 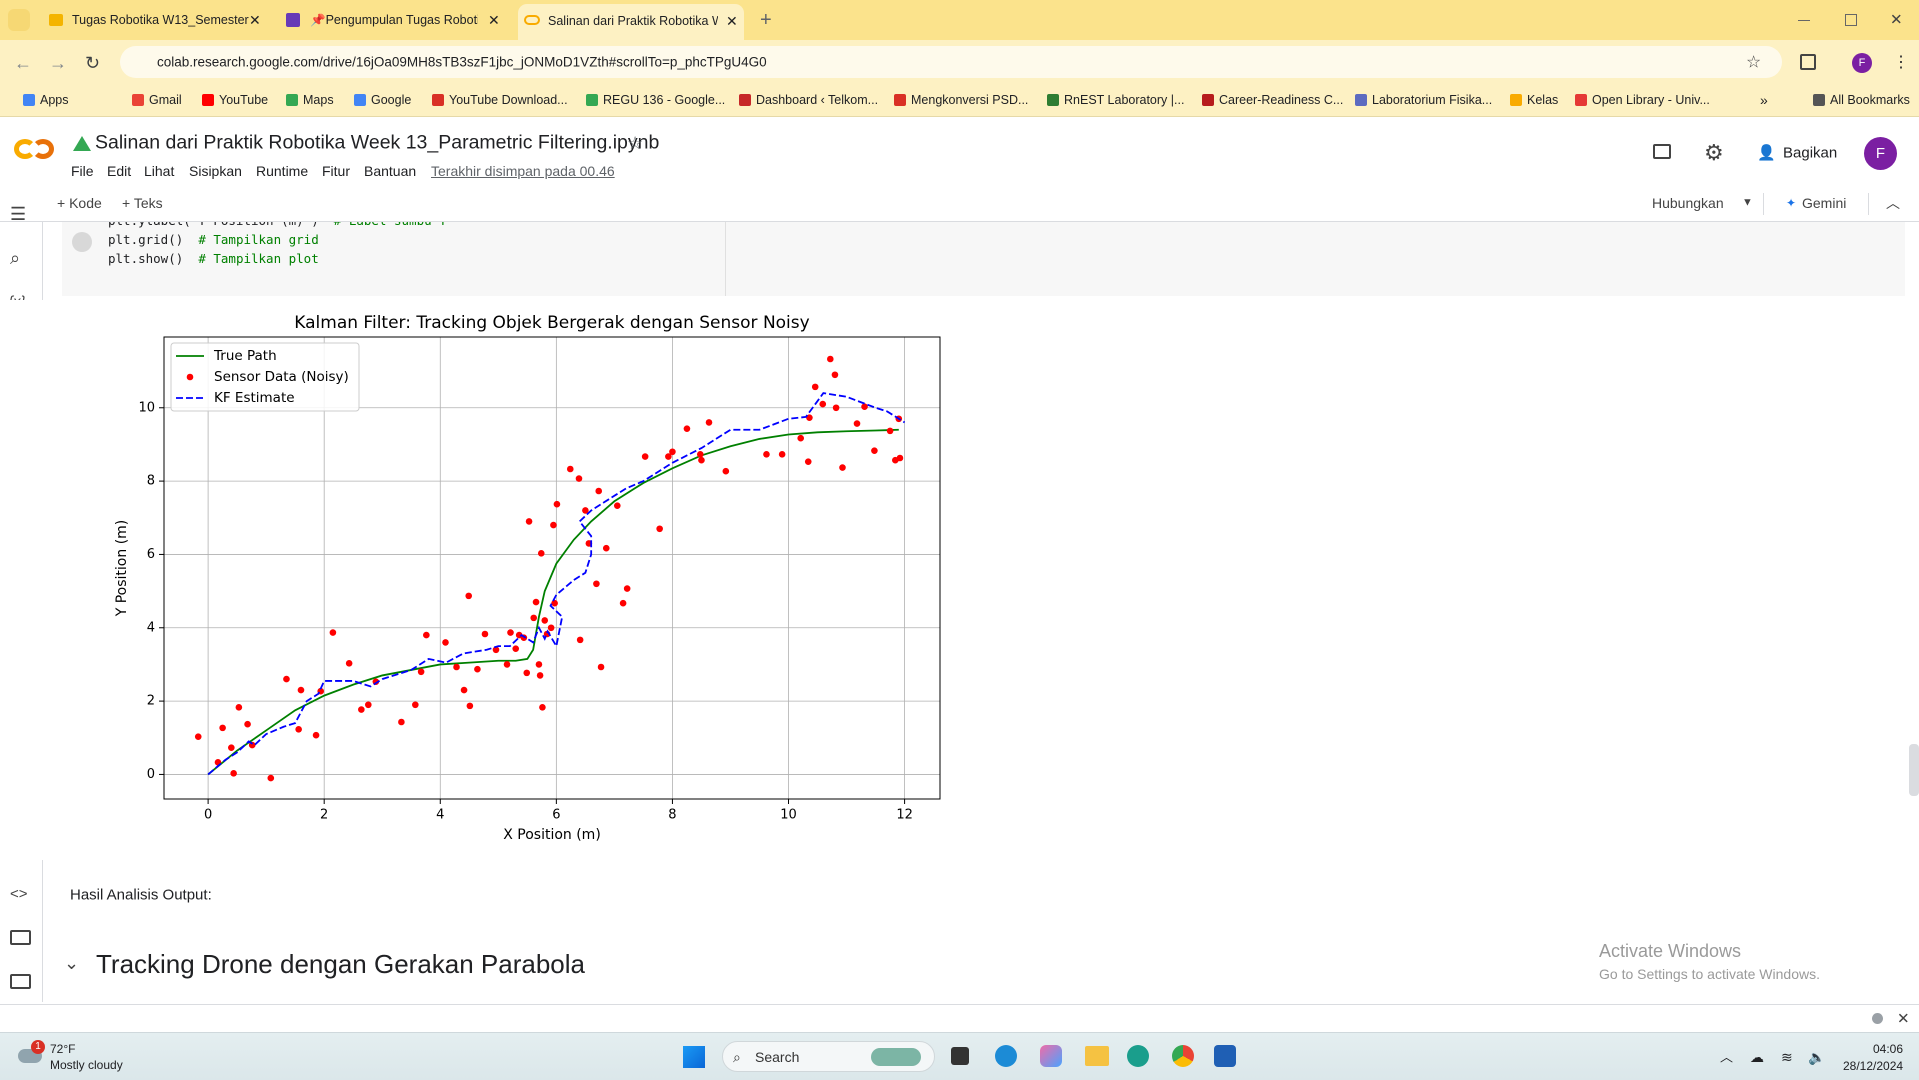 What do you see at coordinates (20, 981) in the screenshot?
I see `terminal-button` at bounding box center [20, 981].